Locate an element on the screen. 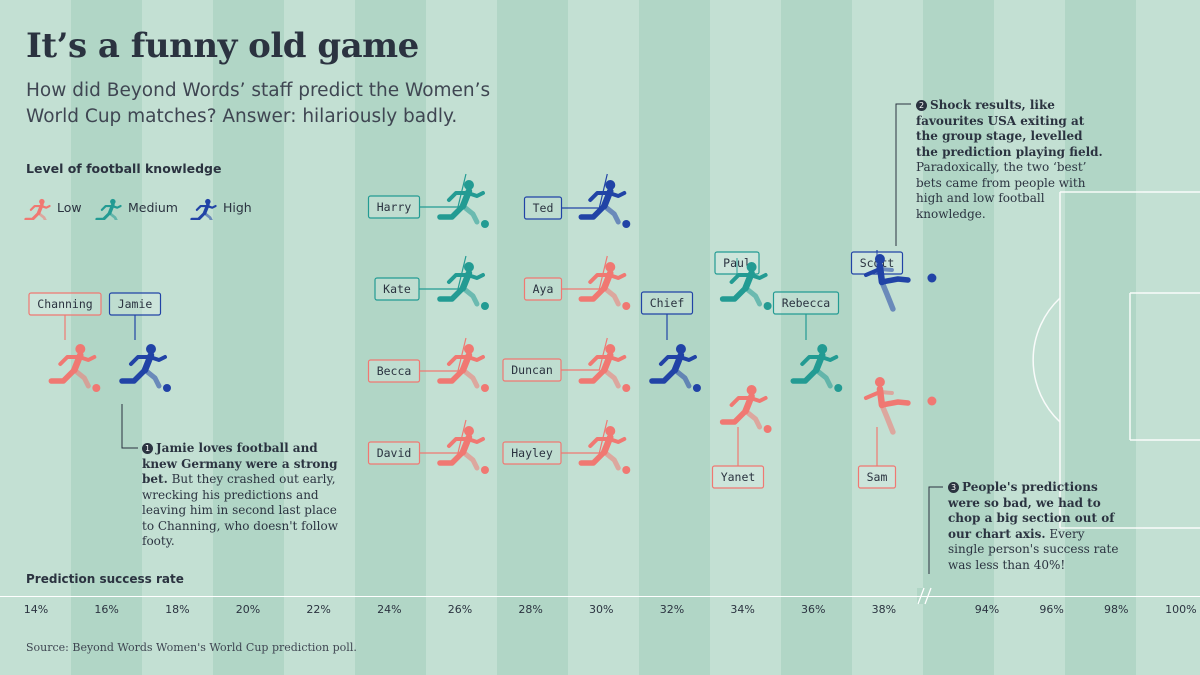 Image resolution: width=1200 pixels, height=675 pixels. data-point-jamie: Jamie is located at coordinates (139, 342).